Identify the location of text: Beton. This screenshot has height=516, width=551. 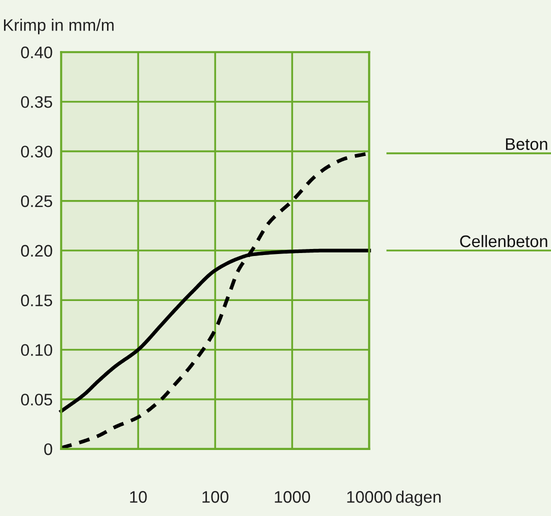
(527, 144).